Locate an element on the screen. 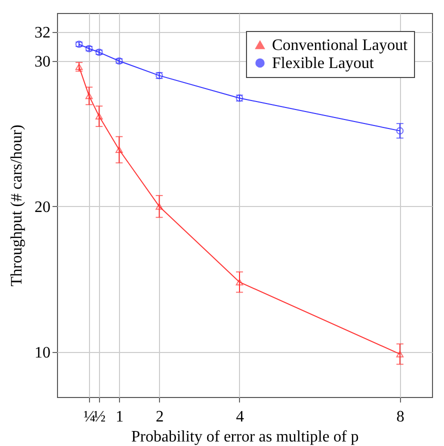 Image resolution: width=444 pixels, height=446 pixels. y-tick-label: 10 is located at coordinates (42, 353).